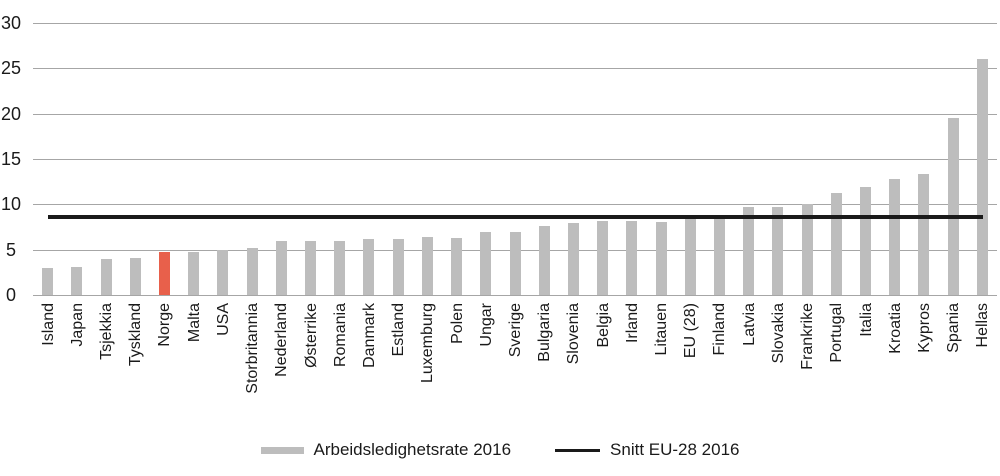 This screenshot has height=476, width=1000. What do you see at coordinates (836, 244) in the screenshot?
I see `bar-Portugal` at bounding box center [836, 244].